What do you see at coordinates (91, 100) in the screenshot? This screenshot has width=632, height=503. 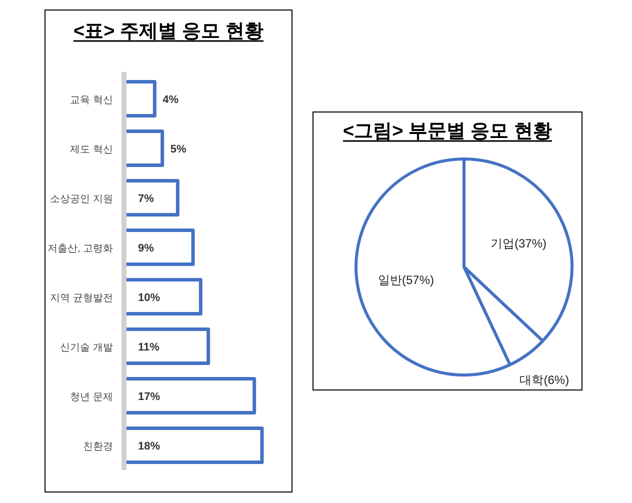 I see `y-tick-label: 교육 혁신` at bounding box center [91, 100].